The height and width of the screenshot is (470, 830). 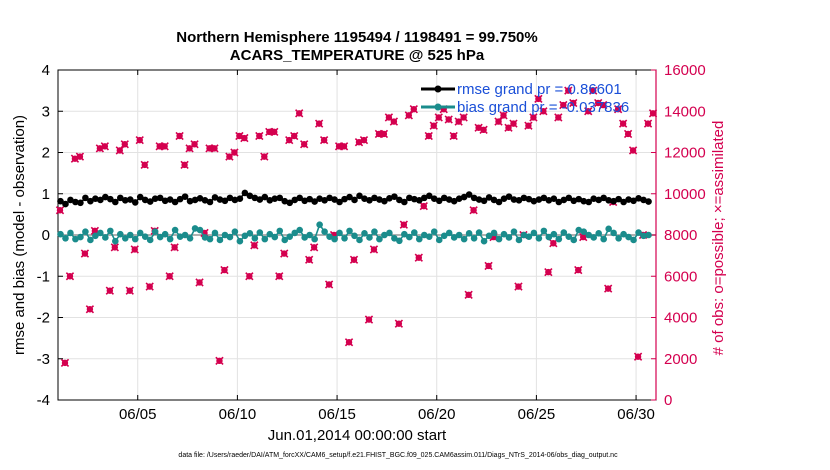 What do you see at coordinates (438, 89) in the screenshot?
I see `legend-rmse-marker` at bounding box center [438, 89].